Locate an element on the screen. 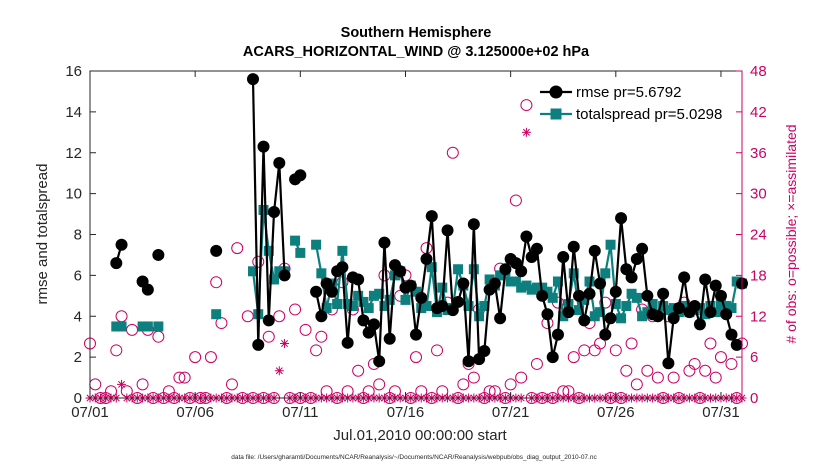 This screenshot has width=830, height=475. y-tick-label: 12 is located at coordinates (73, 153).